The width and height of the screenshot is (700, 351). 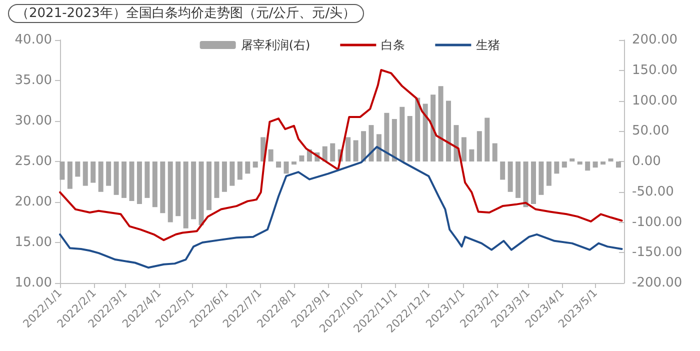 What do you see at coordinates (33, 80) in the screenshot?
I see `y-tick-label: 35.00` at bounding box center [33, 80].